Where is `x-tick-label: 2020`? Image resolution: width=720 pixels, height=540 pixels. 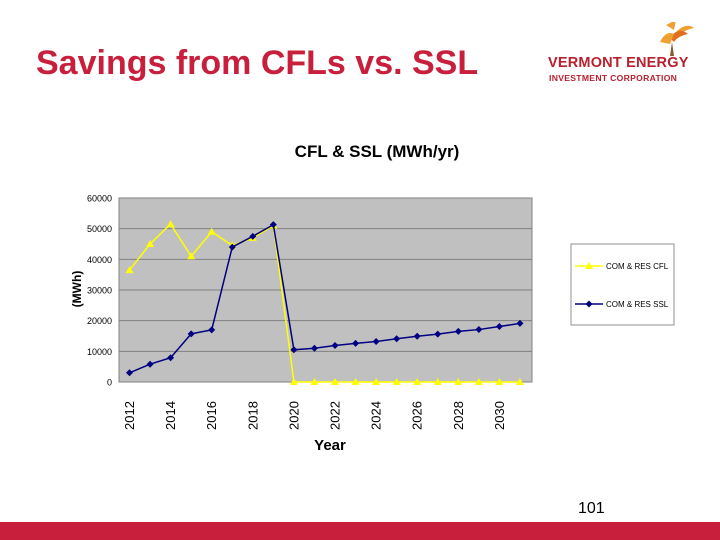 x-tick-label: 2020 is located at coordinates (293, 415).